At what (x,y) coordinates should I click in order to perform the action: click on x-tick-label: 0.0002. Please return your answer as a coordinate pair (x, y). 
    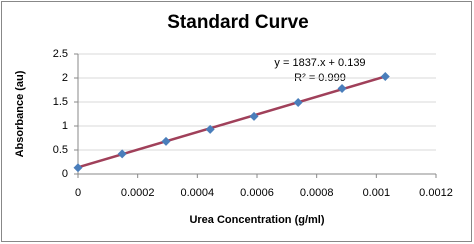
    Looking at the image, I should click on (138, 193).